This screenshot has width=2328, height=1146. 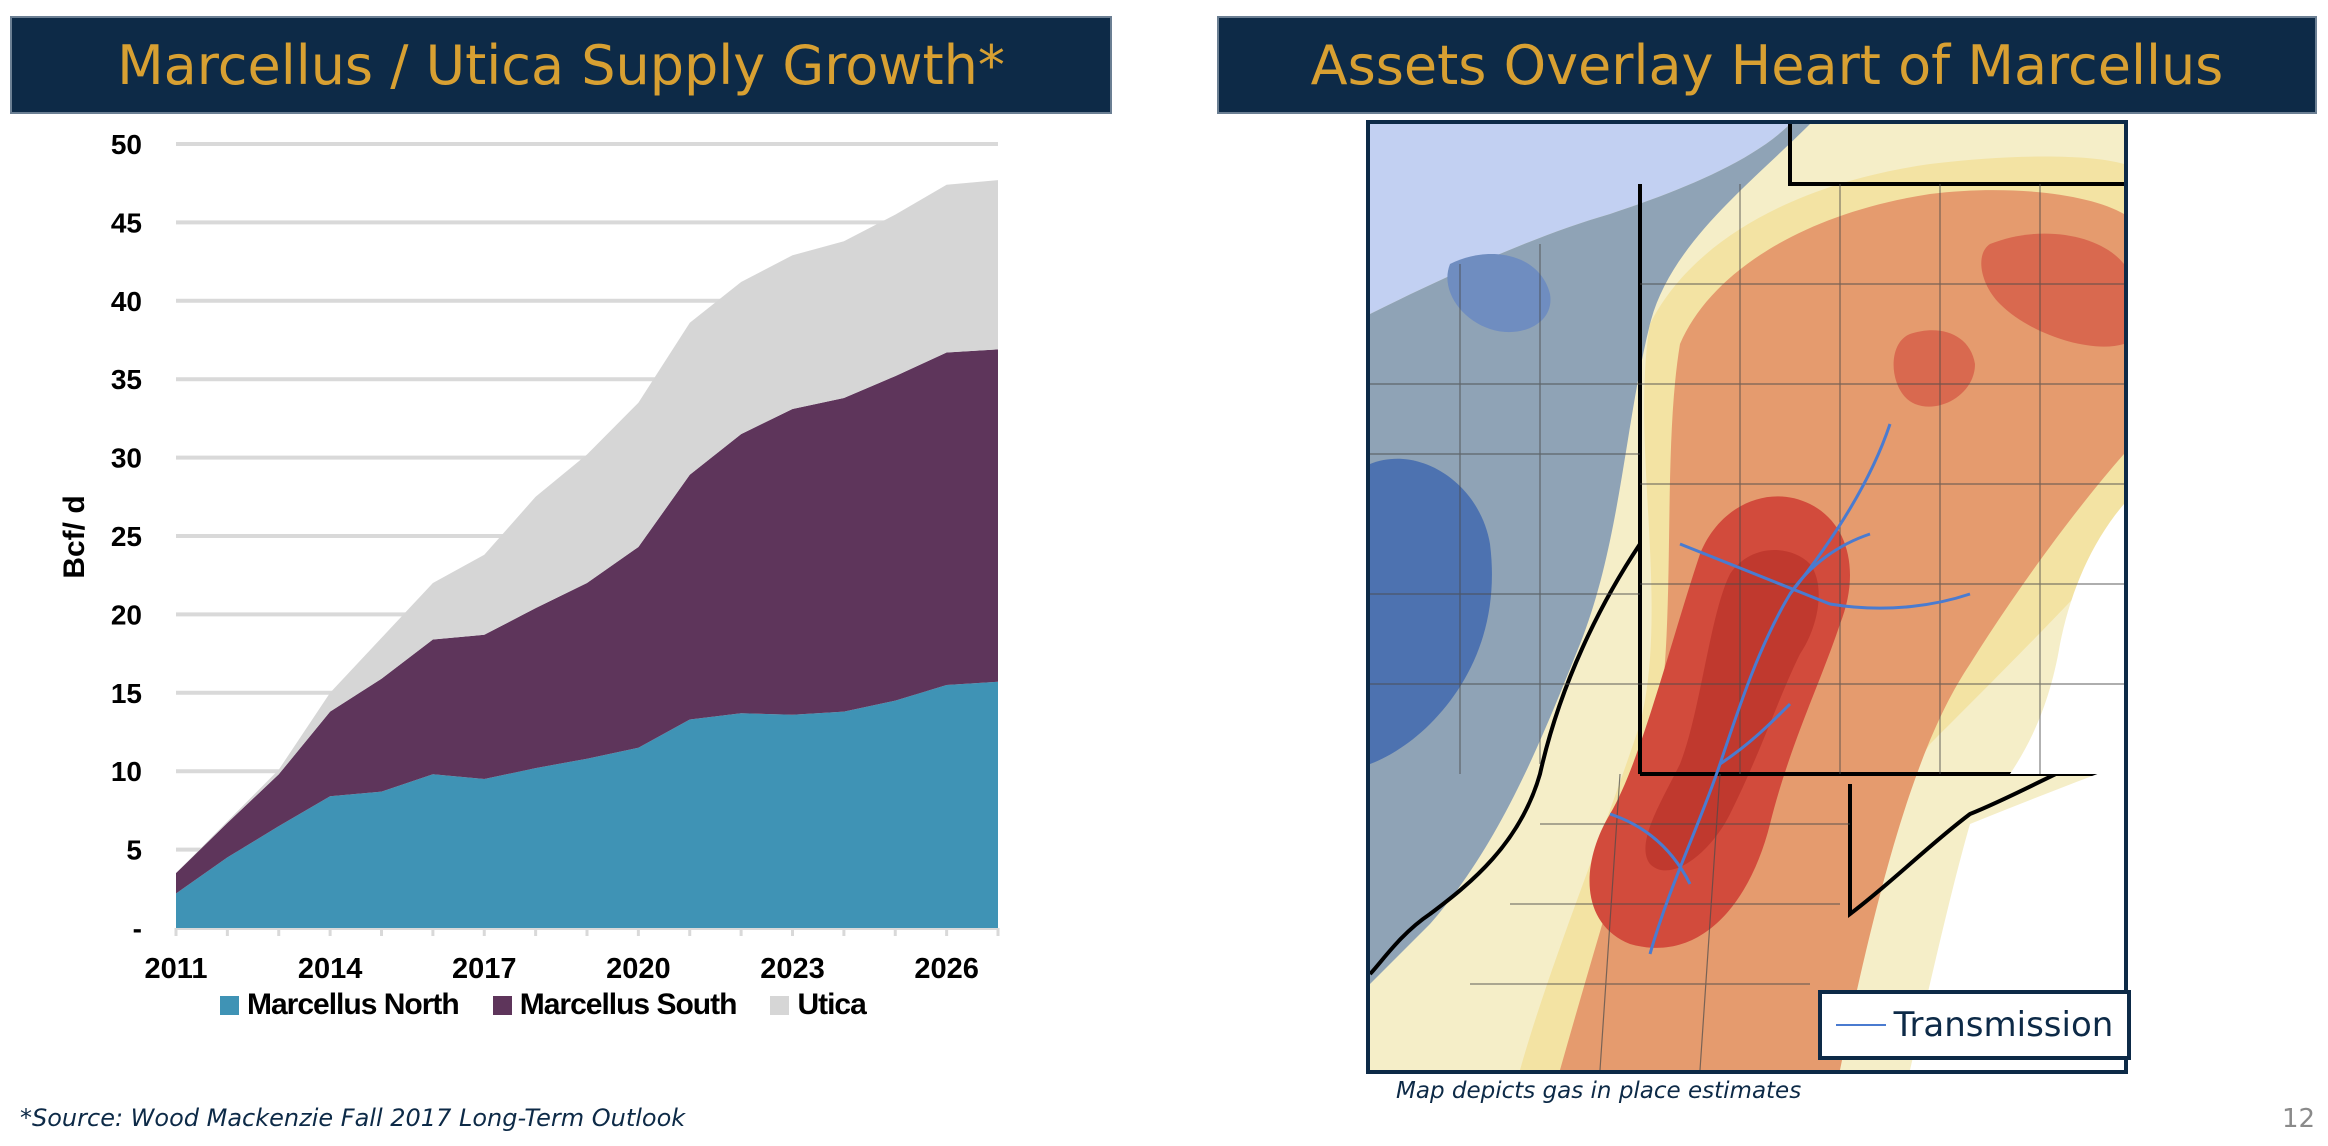 I want to click on legend-swatch-marcellus-north, so click(x=229, y=1005).